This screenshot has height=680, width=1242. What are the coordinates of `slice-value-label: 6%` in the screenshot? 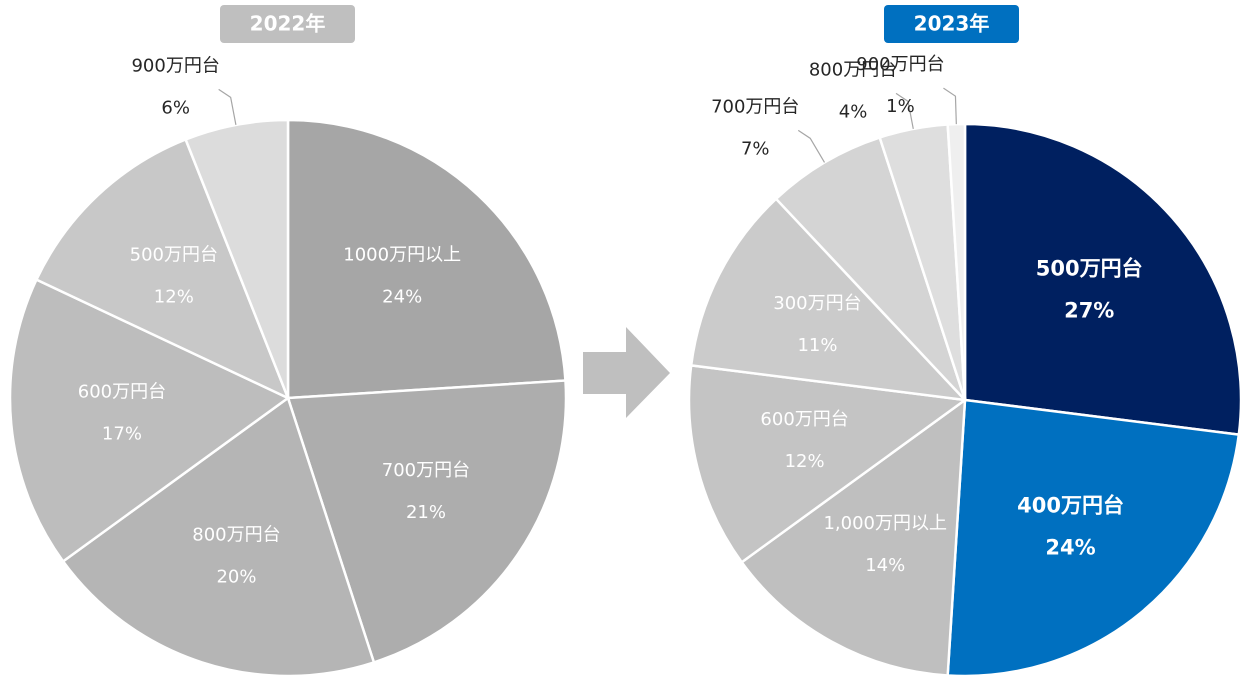 It's located at (175, 107).